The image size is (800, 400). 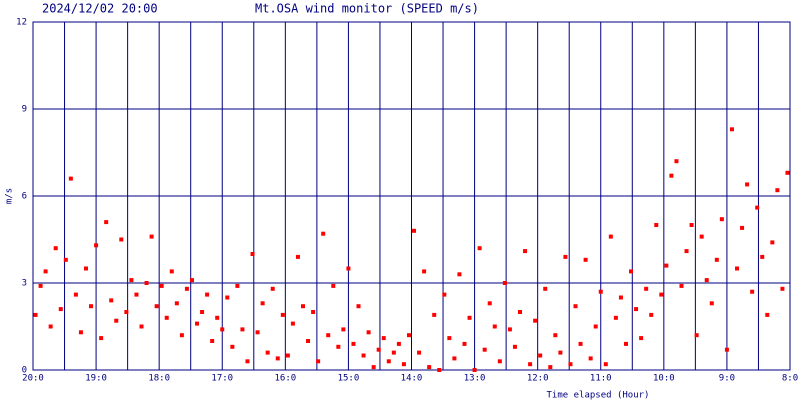 I want to click on y-tick-label: 12, so click(x=21, y=23).